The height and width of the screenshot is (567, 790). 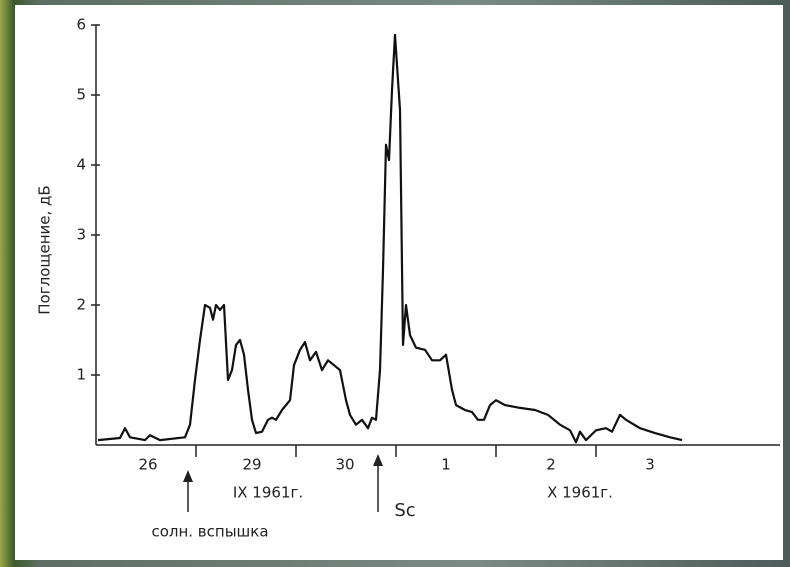 I want to click on annotation: X 1961г., so click(x=580, y=493).